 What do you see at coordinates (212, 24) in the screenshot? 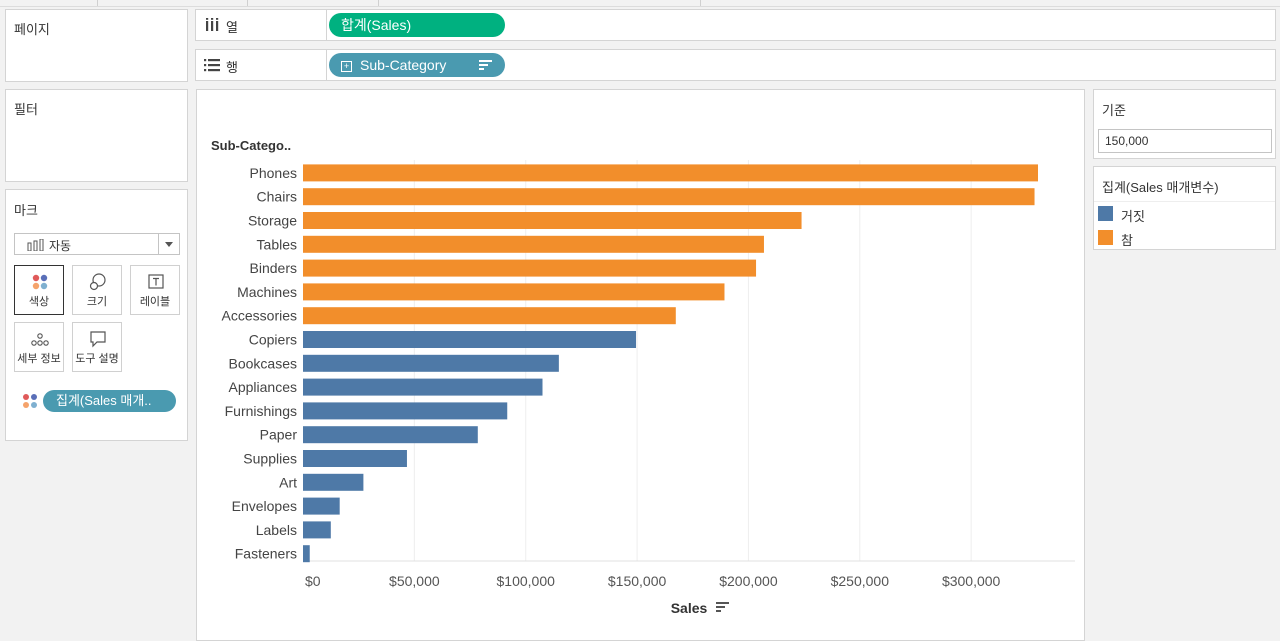
I see `columns-icon` at bounding box center [212, 24].